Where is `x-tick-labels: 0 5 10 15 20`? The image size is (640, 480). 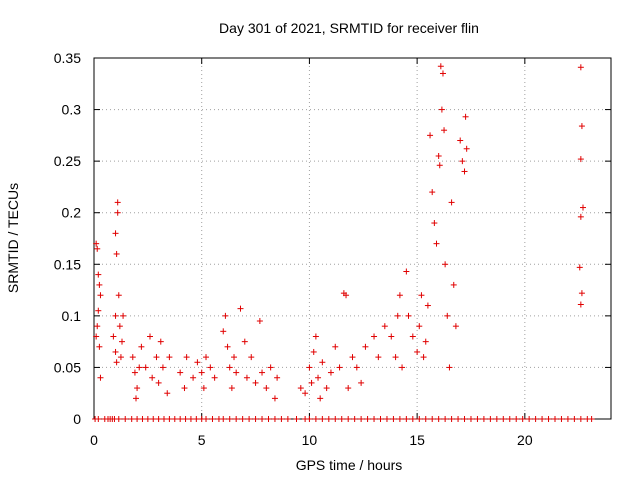 x-tick-labels: 0 5 10 15 20 is located at coordinates (311, 440).